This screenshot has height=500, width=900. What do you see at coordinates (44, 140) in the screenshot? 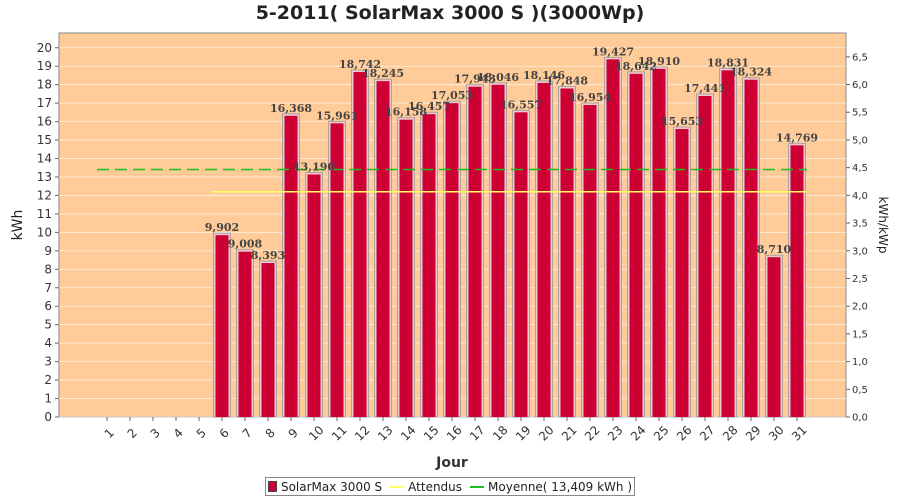
I see `y-tick-label: 15` at bounding box center [44, 140].